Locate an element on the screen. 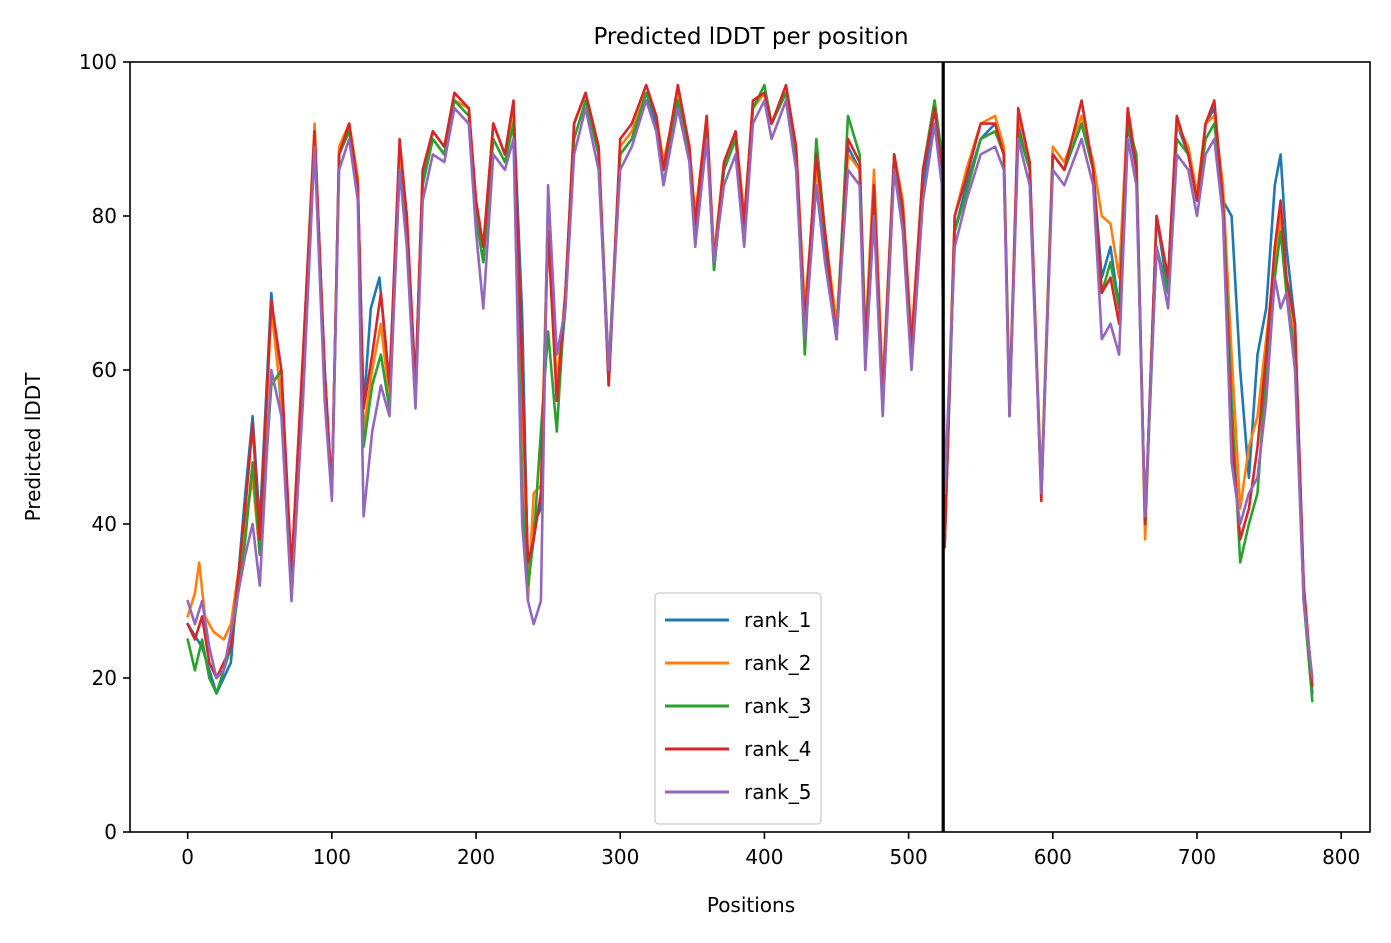 Image resolution: width=1391 pixels, height=943 pixels. x-tick-label: 800 is located at coordinates (1341, 857).